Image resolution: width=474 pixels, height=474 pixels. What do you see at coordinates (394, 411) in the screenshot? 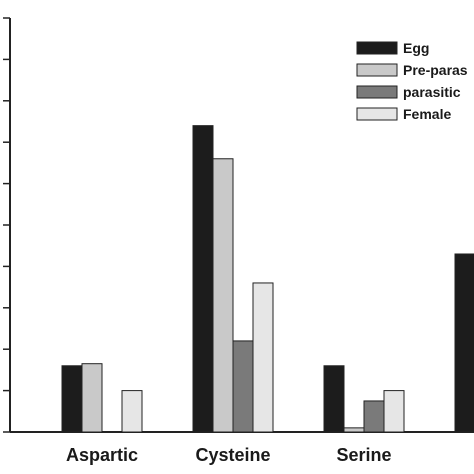
I see `bar-female-serine` at bounding box center [394, 411].